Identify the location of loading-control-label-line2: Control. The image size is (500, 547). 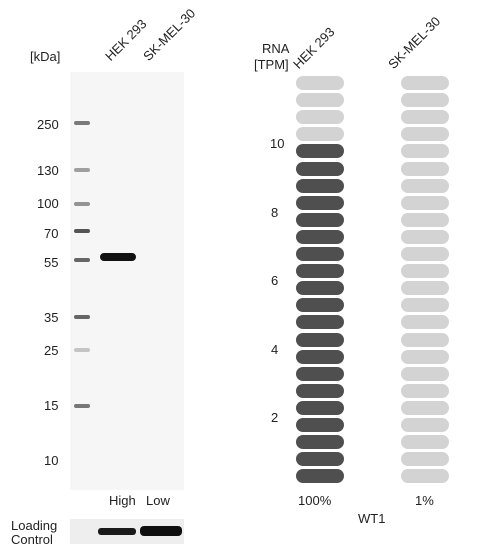
(32, 539).